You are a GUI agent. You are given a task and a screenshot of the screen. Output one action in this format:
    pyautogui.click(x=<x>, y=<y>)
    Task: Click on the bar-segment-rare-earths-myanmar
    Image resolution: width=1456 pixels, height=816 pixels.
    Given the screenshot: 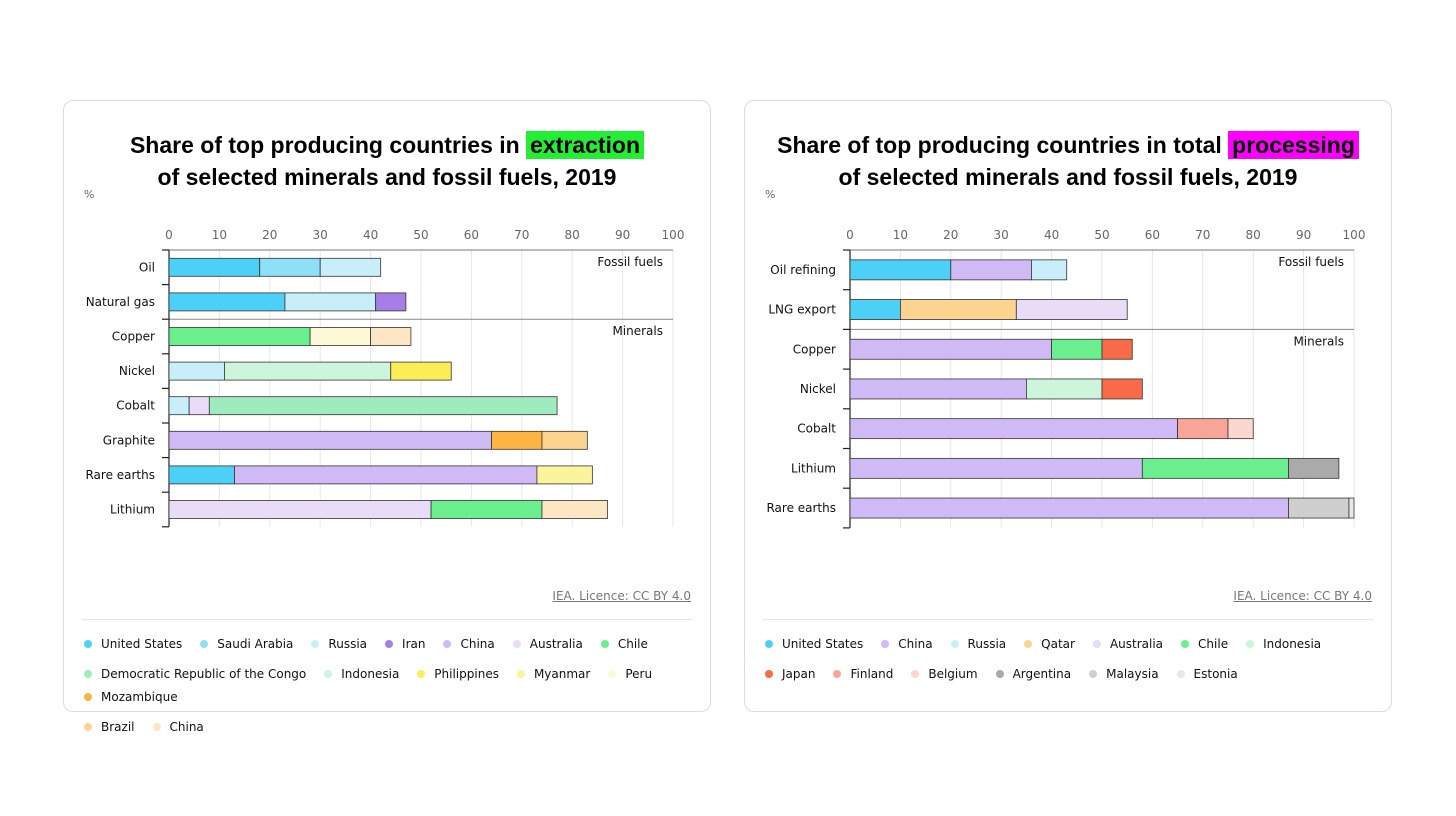 What is the action you would take?
    pyautogui.click(x=564, y=475)
    